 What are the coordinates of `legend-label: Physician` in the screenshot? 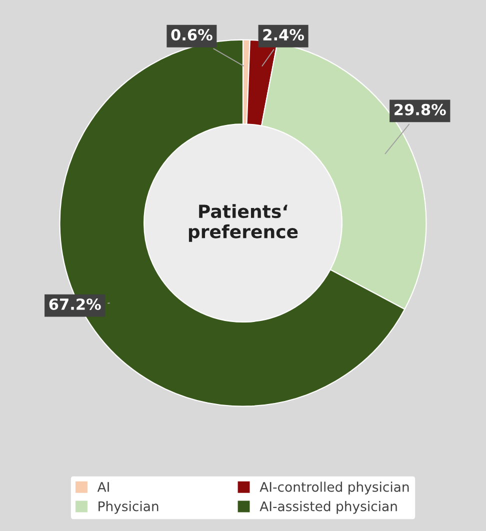 It's located at (128, 507).